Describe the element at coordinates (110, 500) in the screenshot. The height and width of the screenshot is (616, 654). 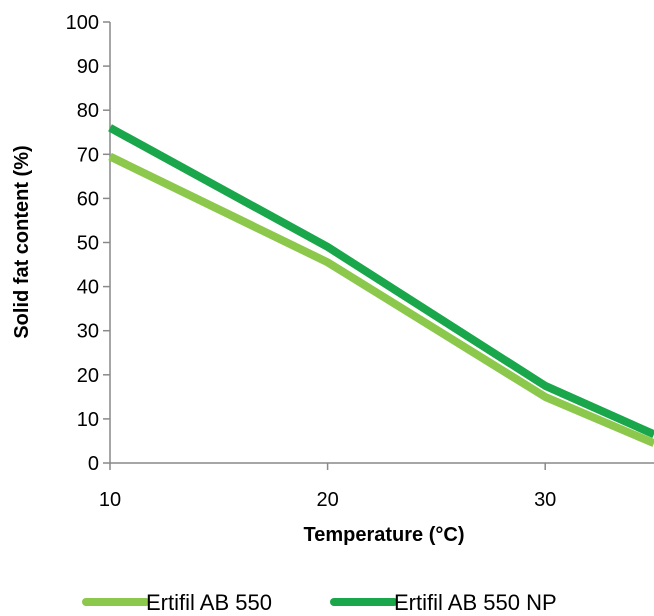
I see `x-tick-label: 10` at that location.